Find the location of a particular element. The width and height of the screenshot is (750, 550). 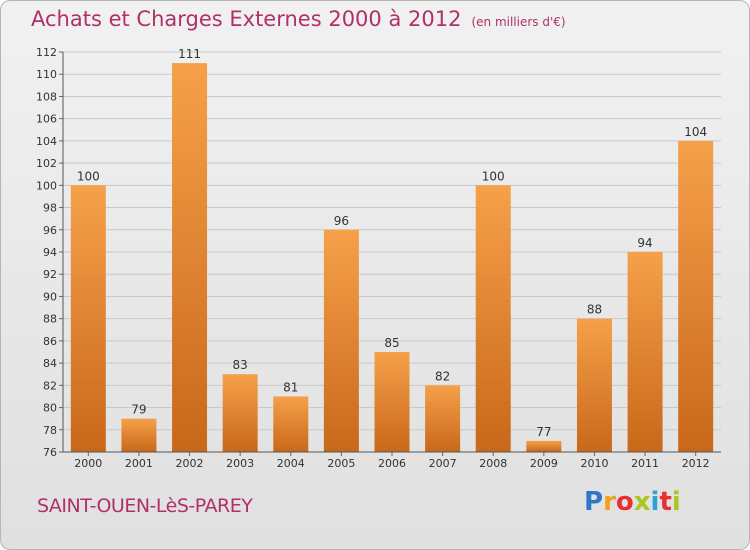

commune-name: SAINT-OUEN-LèS-PAREY is located at coordinates (145, 506).